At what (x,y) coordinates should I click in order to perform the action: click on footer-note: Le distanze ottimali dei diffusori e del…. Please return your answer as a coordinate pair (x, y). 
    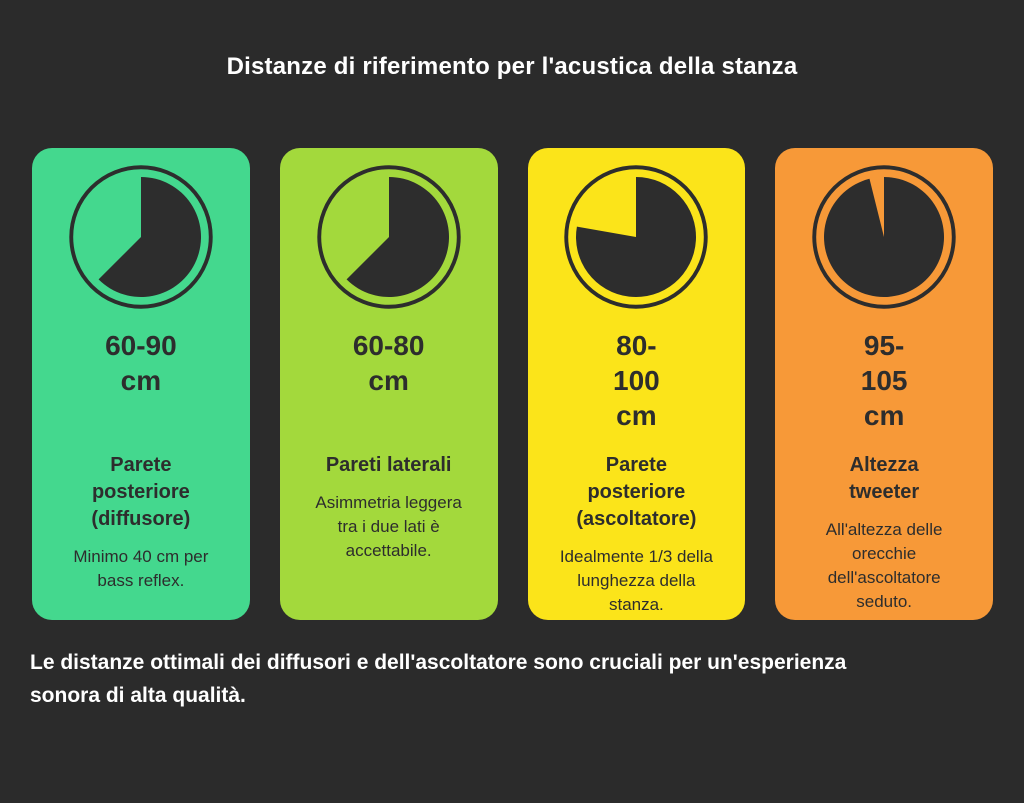
    Looking at the image, I should click on (438, 679).